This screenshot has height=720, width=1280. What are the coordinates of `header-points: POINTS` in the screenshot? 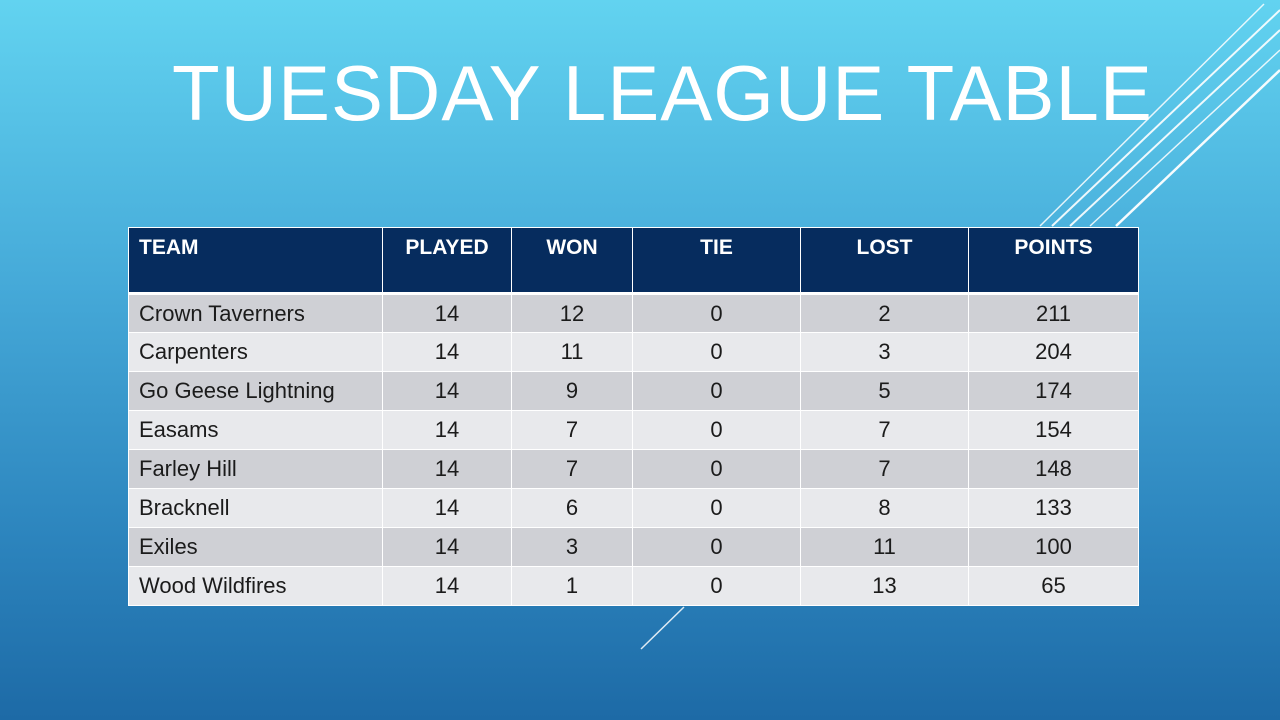 It's located at (1053, 261).